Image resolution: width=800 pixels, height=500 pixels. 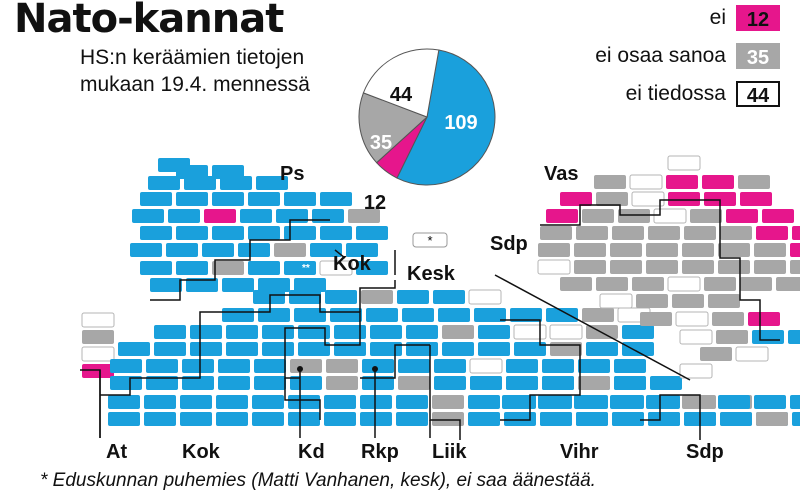 What do you see at coordinates (561, 174) in the screenshot?
I see `party-label-vas: Vas` at bounding box center [561, 174].